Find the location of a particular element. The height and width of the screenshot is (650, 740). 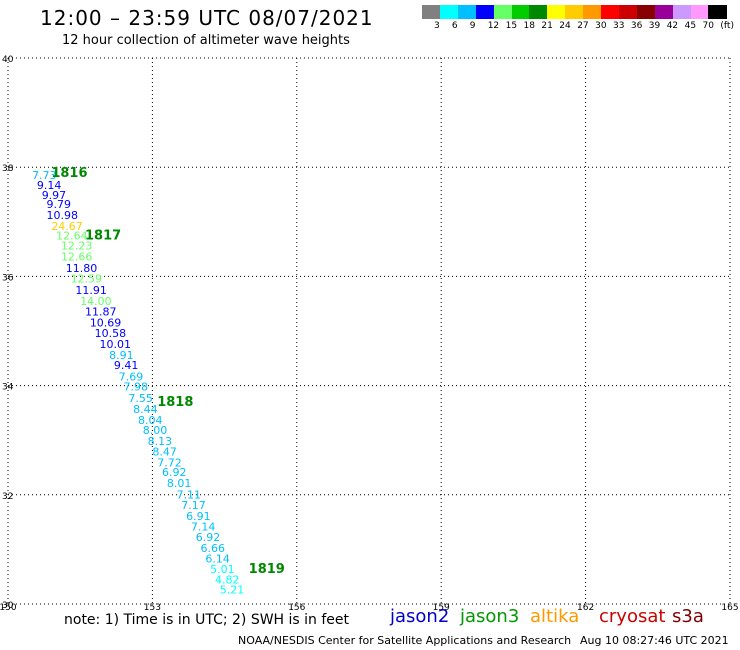

data-point-label: 5.21 is located at coordinates (232, 590).